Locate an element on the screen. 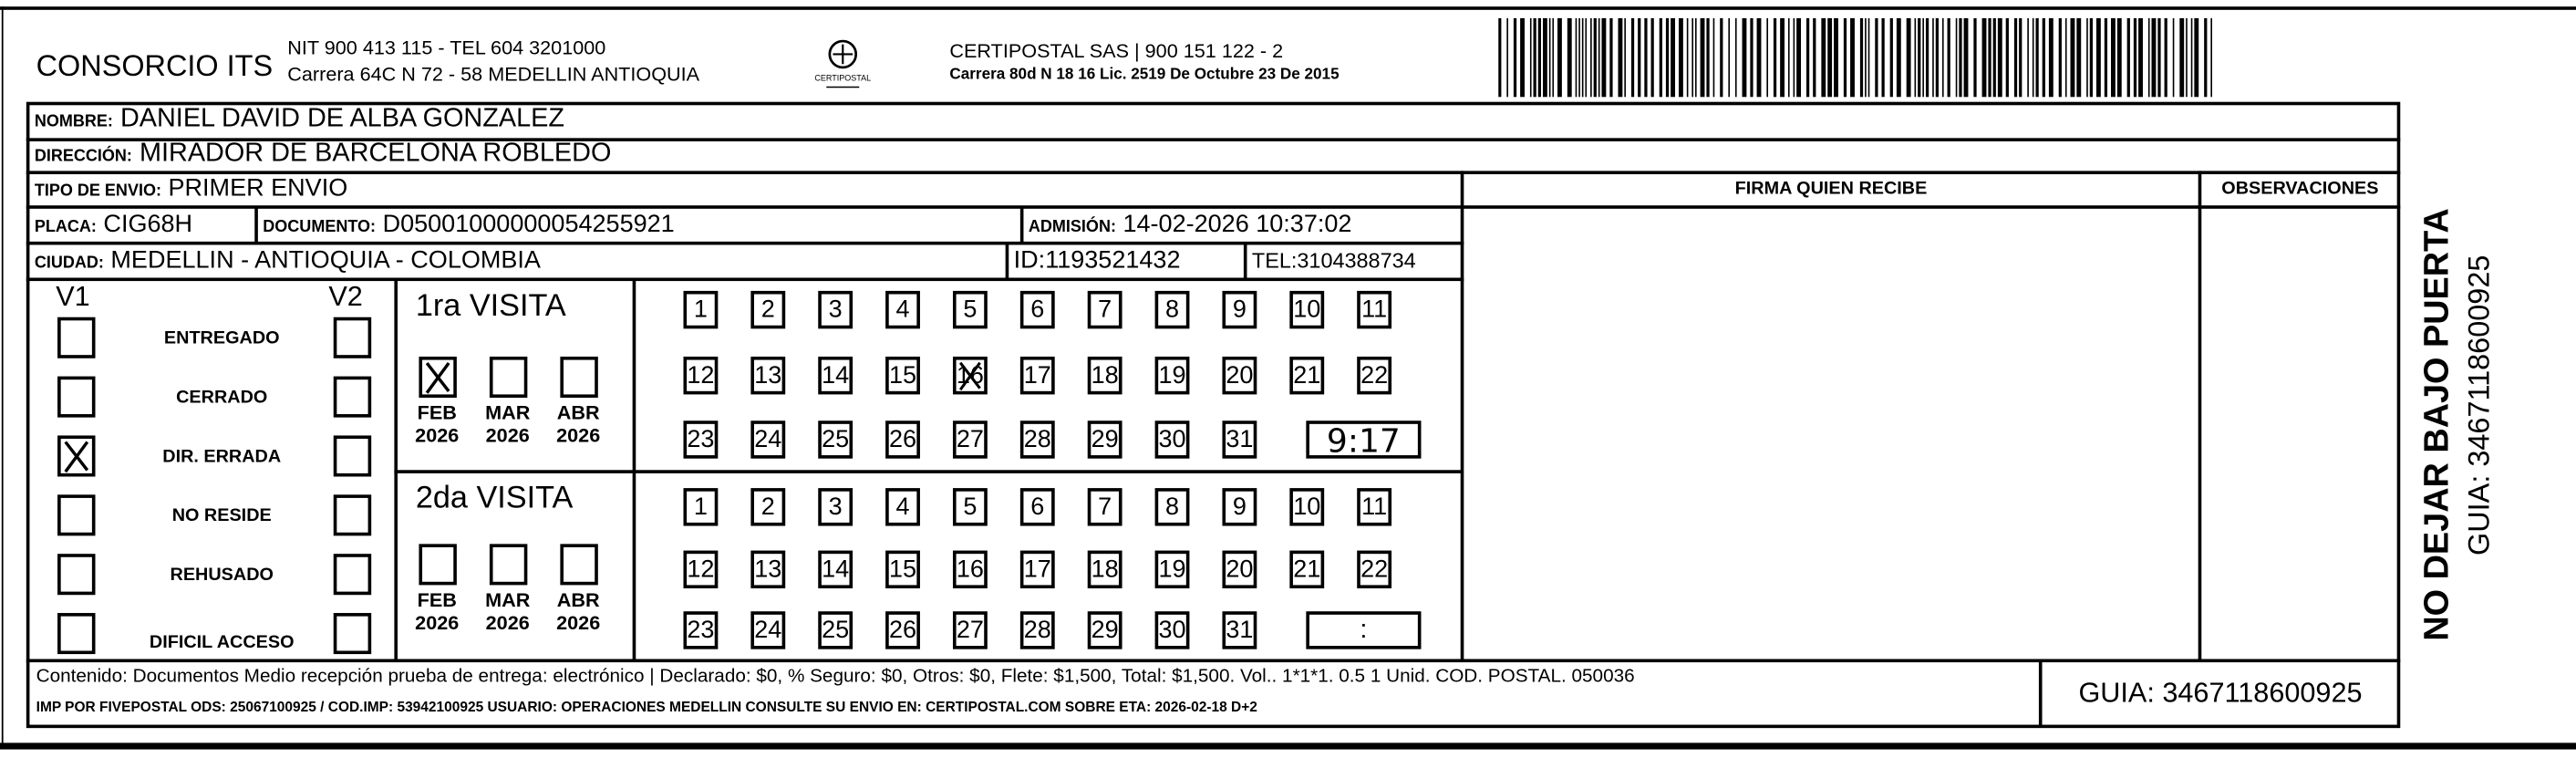 The image size is (2576, 758). sender-name: CONSORCIO ITS is located at coordinates (155, 66).